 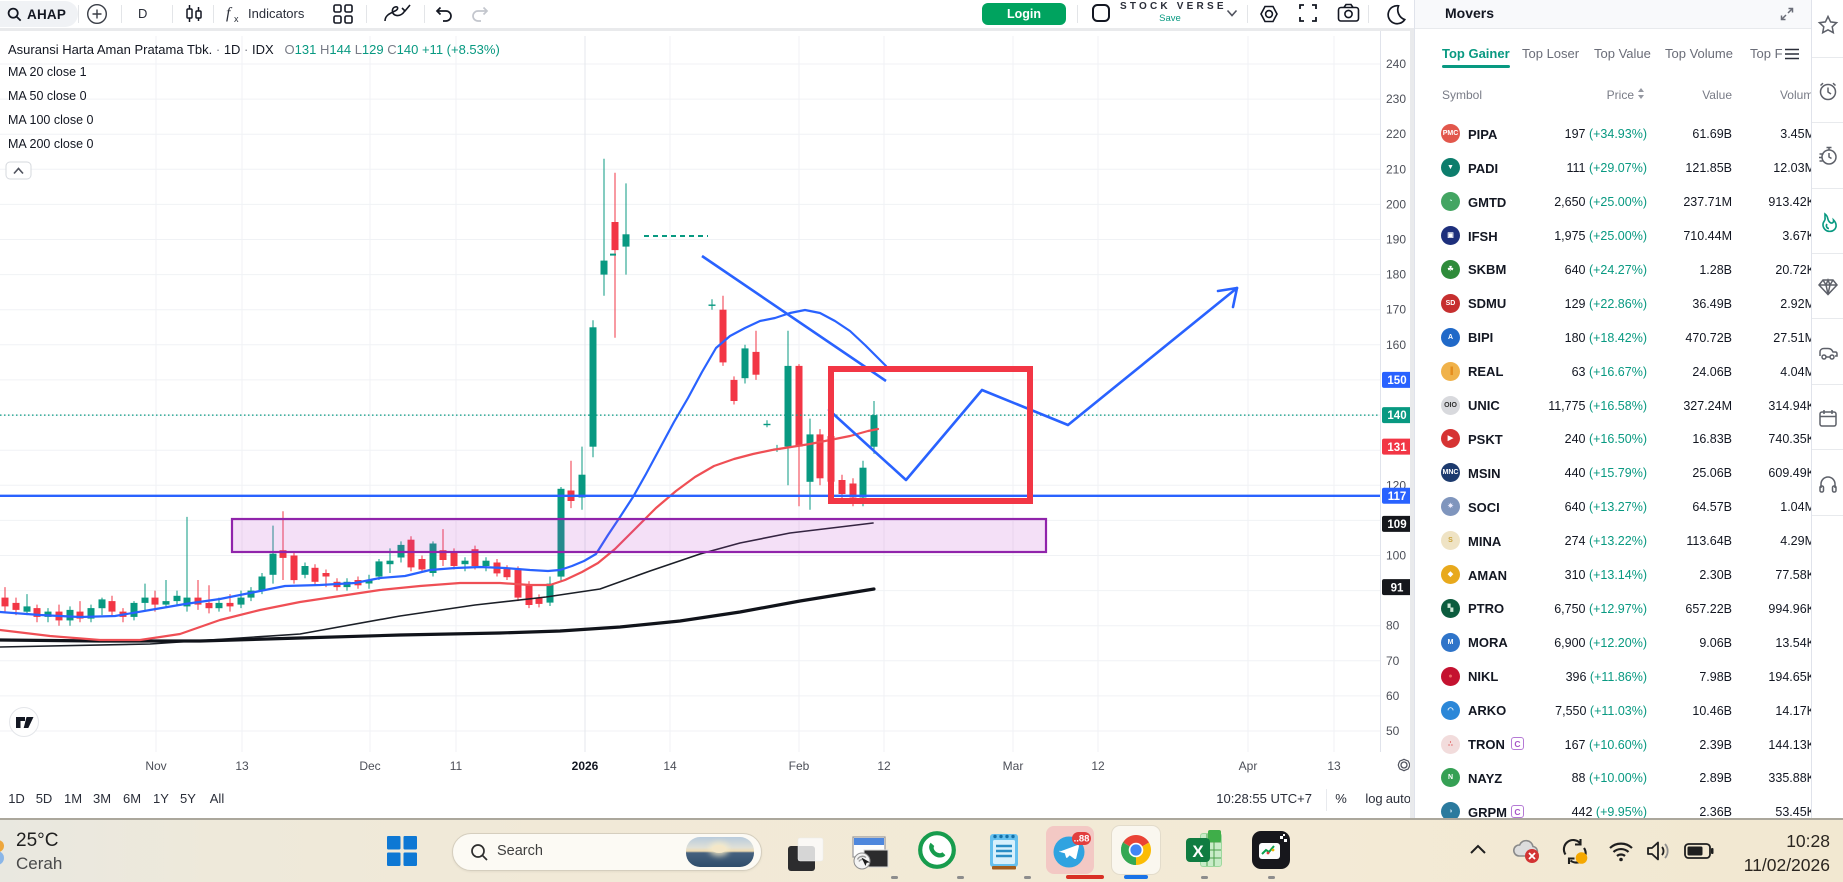 I want to click on svg-text: Feb, so click(x=799, y=766).